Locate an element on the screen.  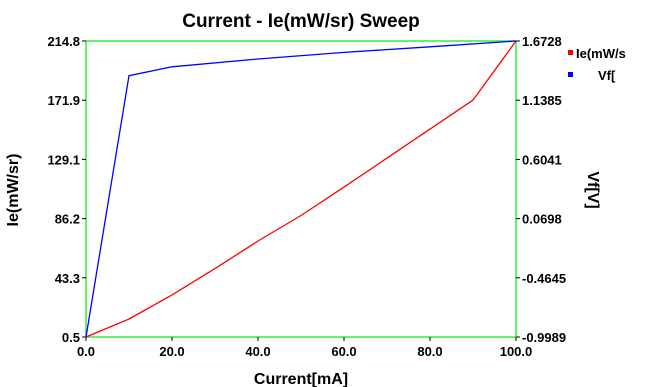
x-tick-label: 0.0 is located at coordinates (86, 351).